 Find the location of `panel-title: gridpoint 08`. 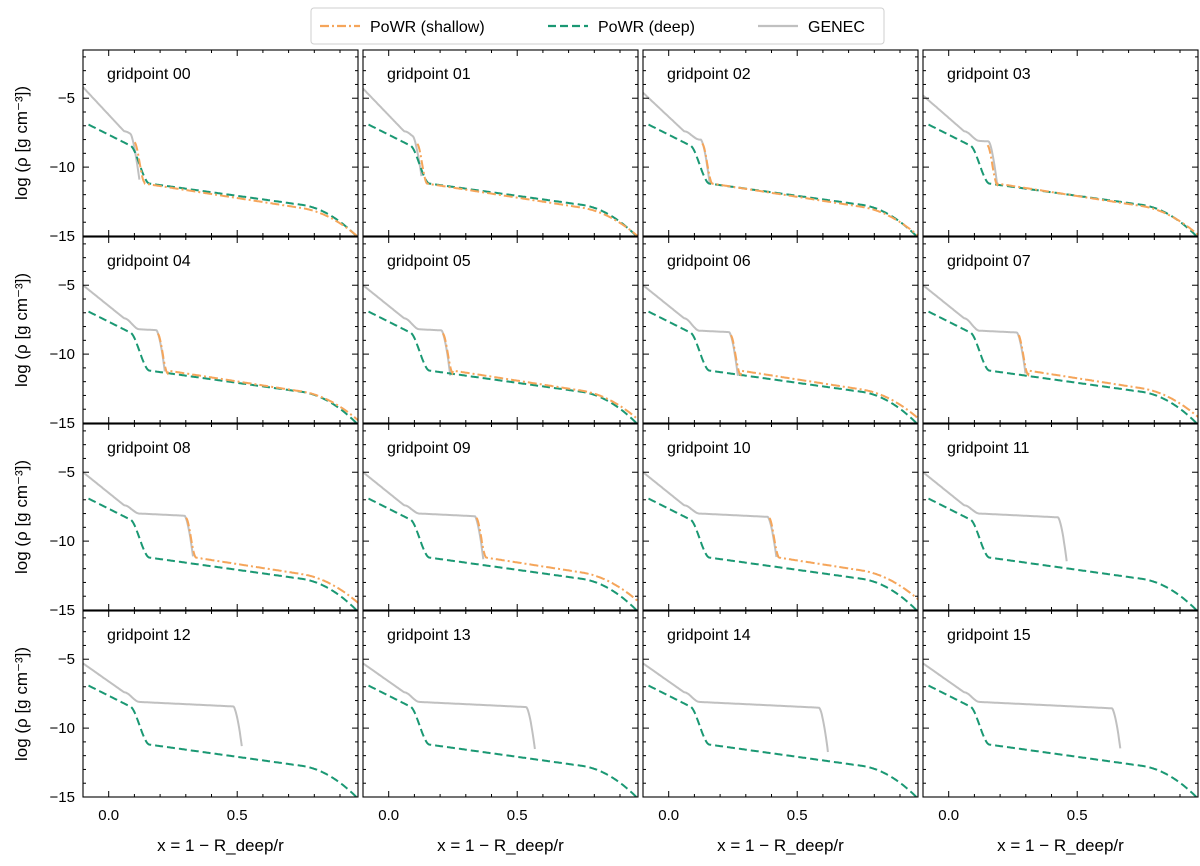

panel-title: gridpoint 08 is located at coordinates (149, 448).